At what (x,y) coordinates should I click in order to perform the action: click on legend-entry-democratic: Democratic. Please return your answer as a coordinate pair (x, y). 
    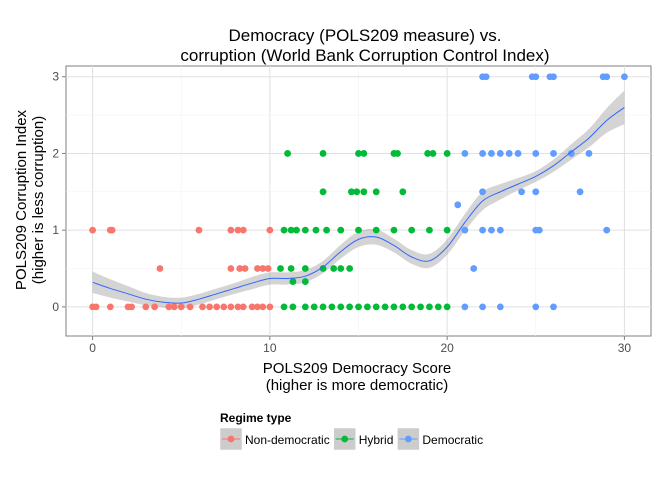
    Looking at the image, I should click on (440, 439).